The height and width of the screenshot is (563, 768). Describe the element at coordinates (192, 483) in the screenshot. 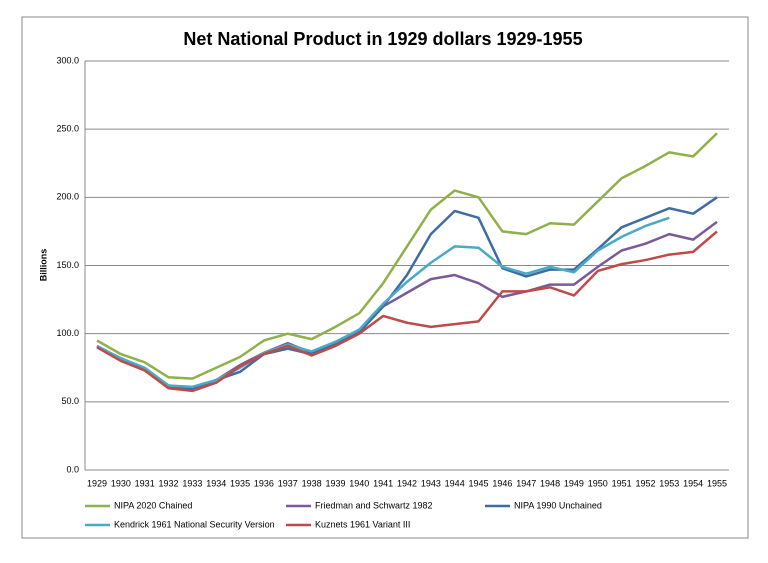

I see `x-tick-label: 1933` at that location.